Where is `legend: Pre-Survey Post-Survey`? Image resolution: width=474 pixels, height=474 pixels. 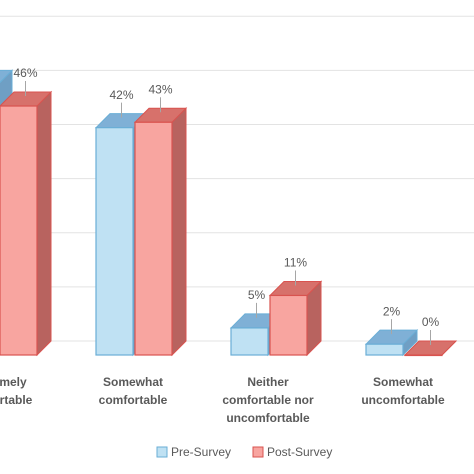 legend: Pre-Survey Post-Survey is located at coordinates (244, 452).